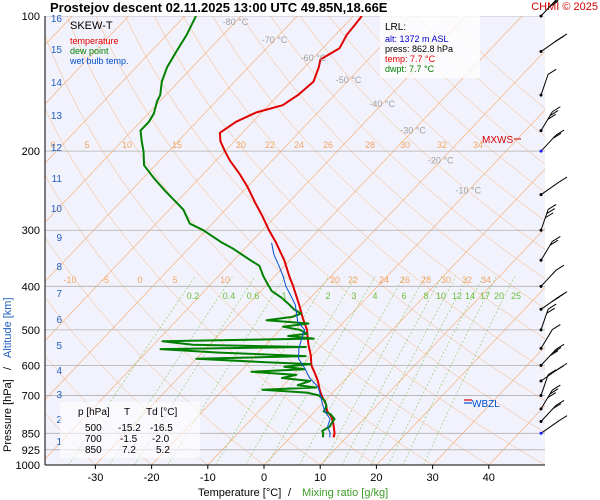 This screenshot has height=500, width=600. I want to click on y-tick-label: 600, so click(31, 366).